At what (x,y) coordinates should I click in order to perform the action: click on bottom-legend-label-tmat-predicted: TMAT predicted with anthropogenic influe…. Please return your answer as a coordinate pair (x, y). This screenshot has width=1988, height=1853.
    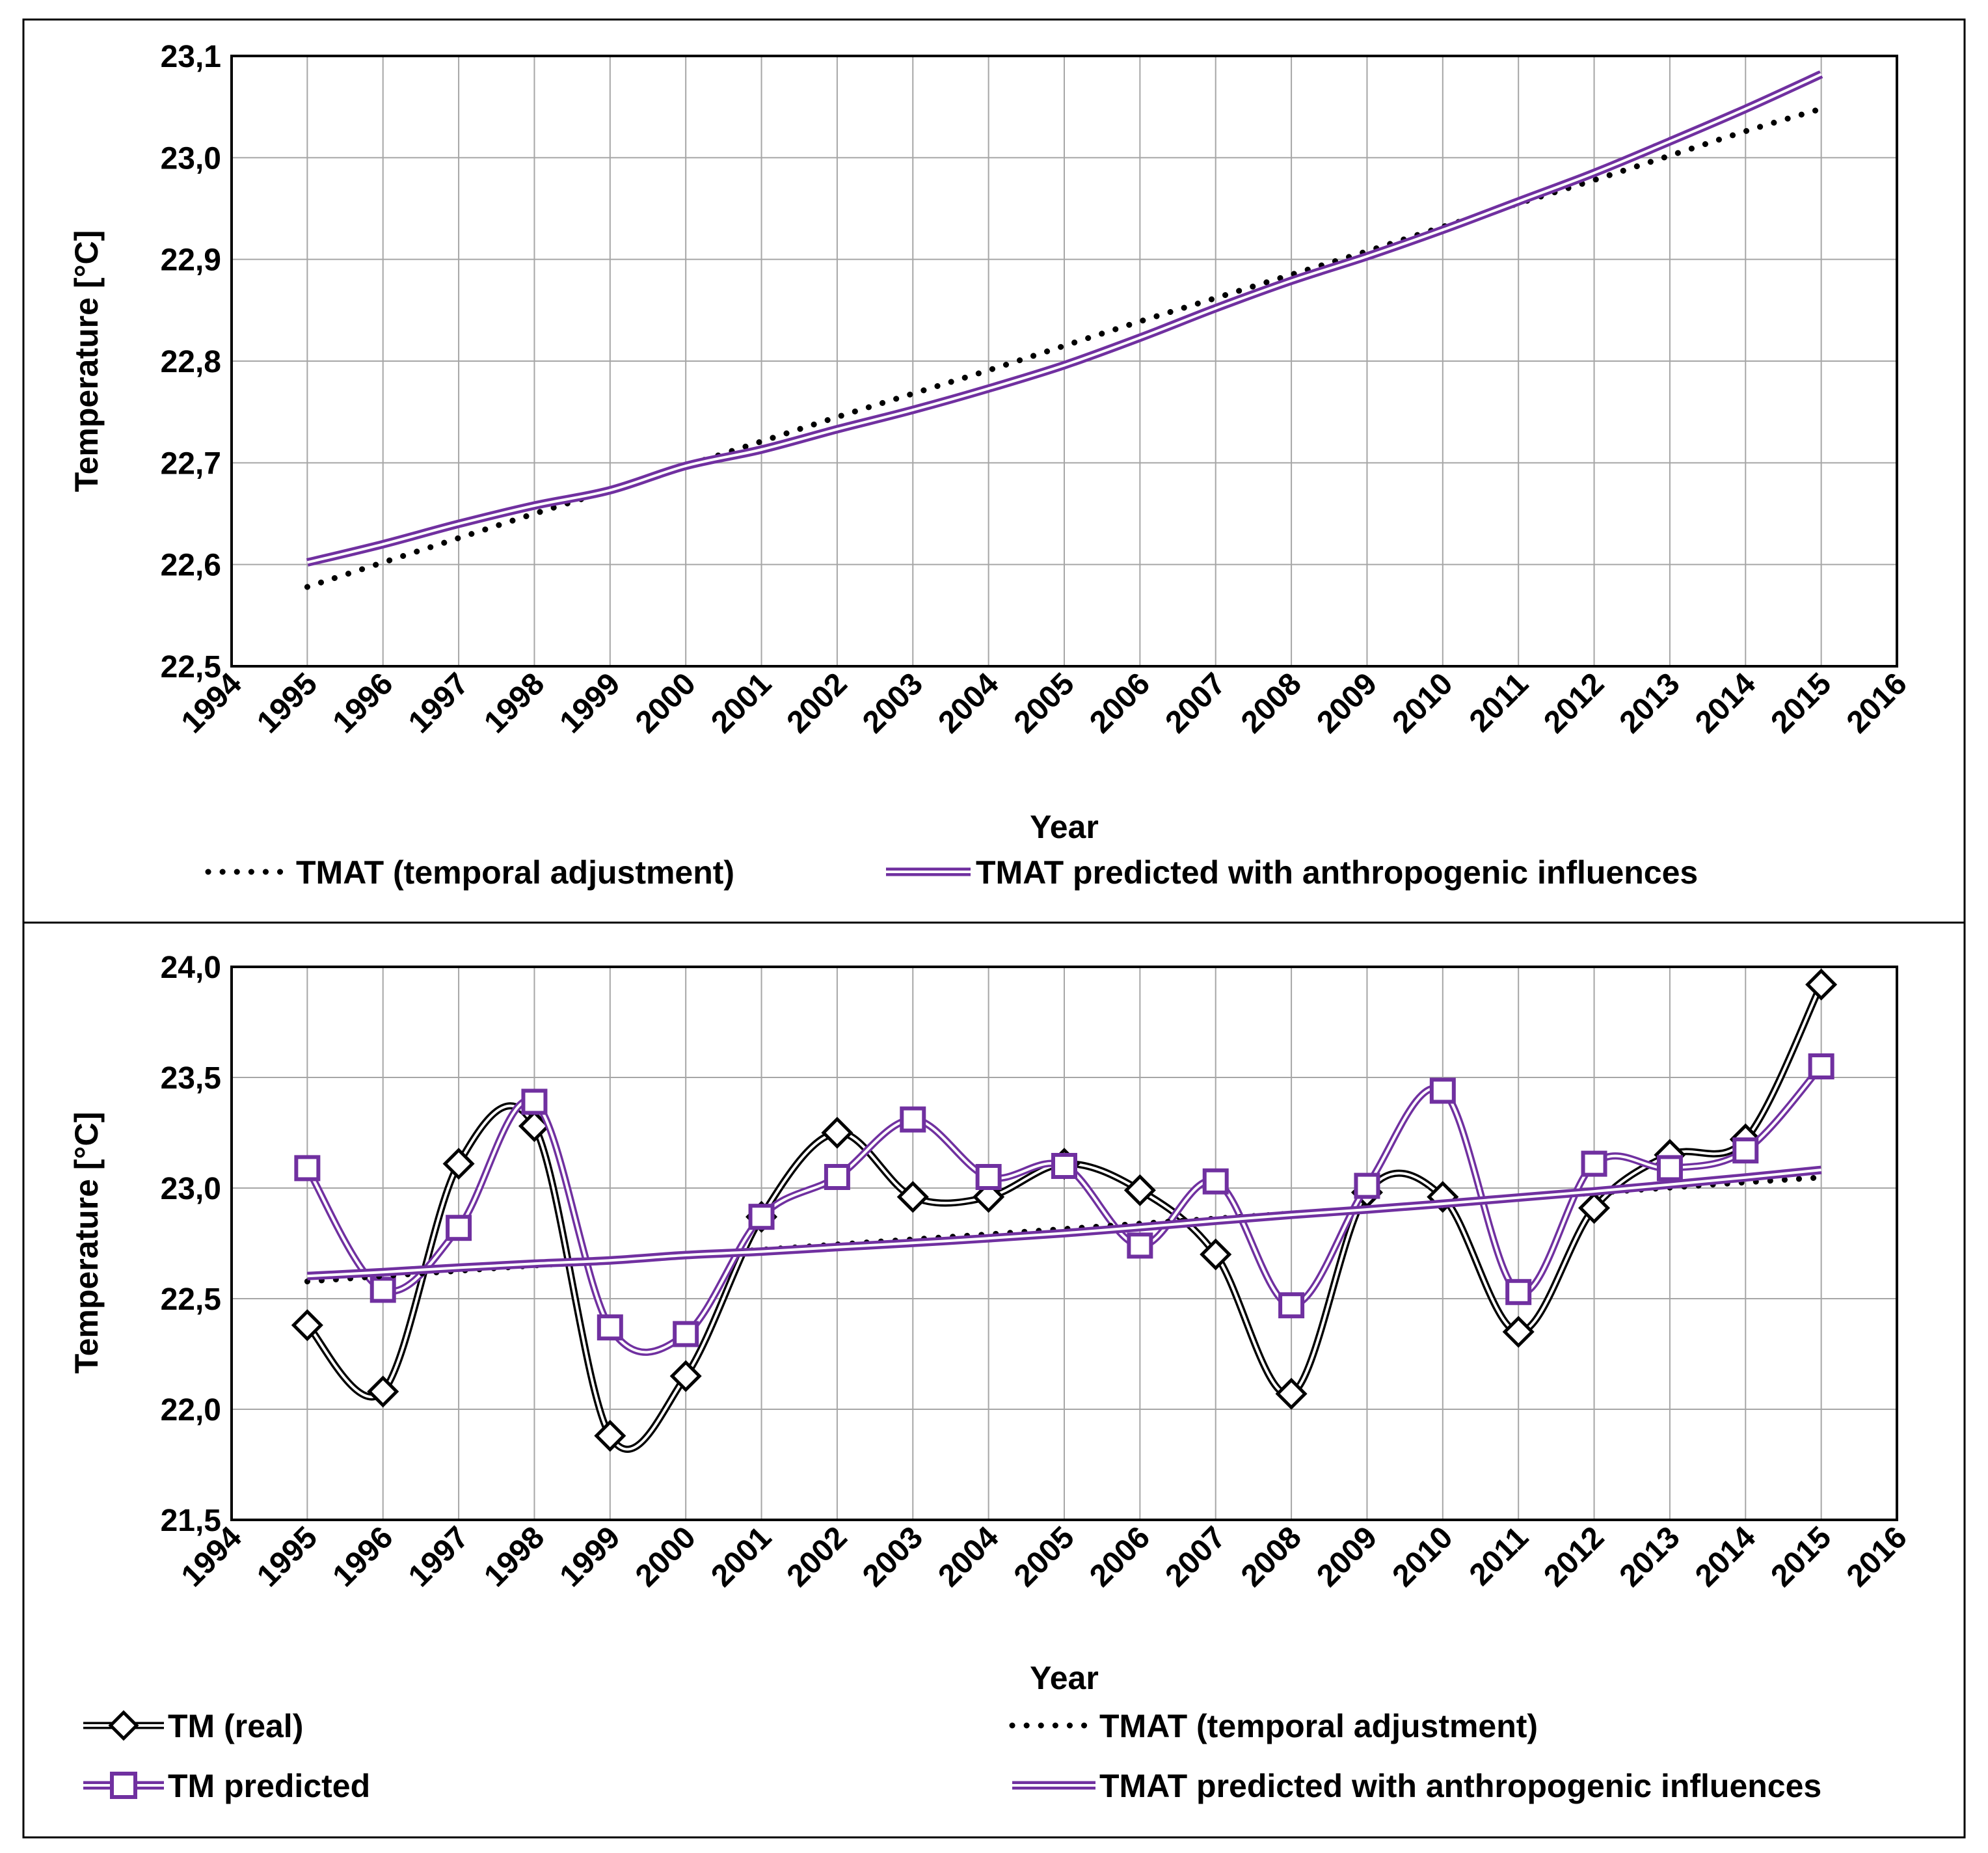
    Looking at the image, I should click on (1460, 1786).